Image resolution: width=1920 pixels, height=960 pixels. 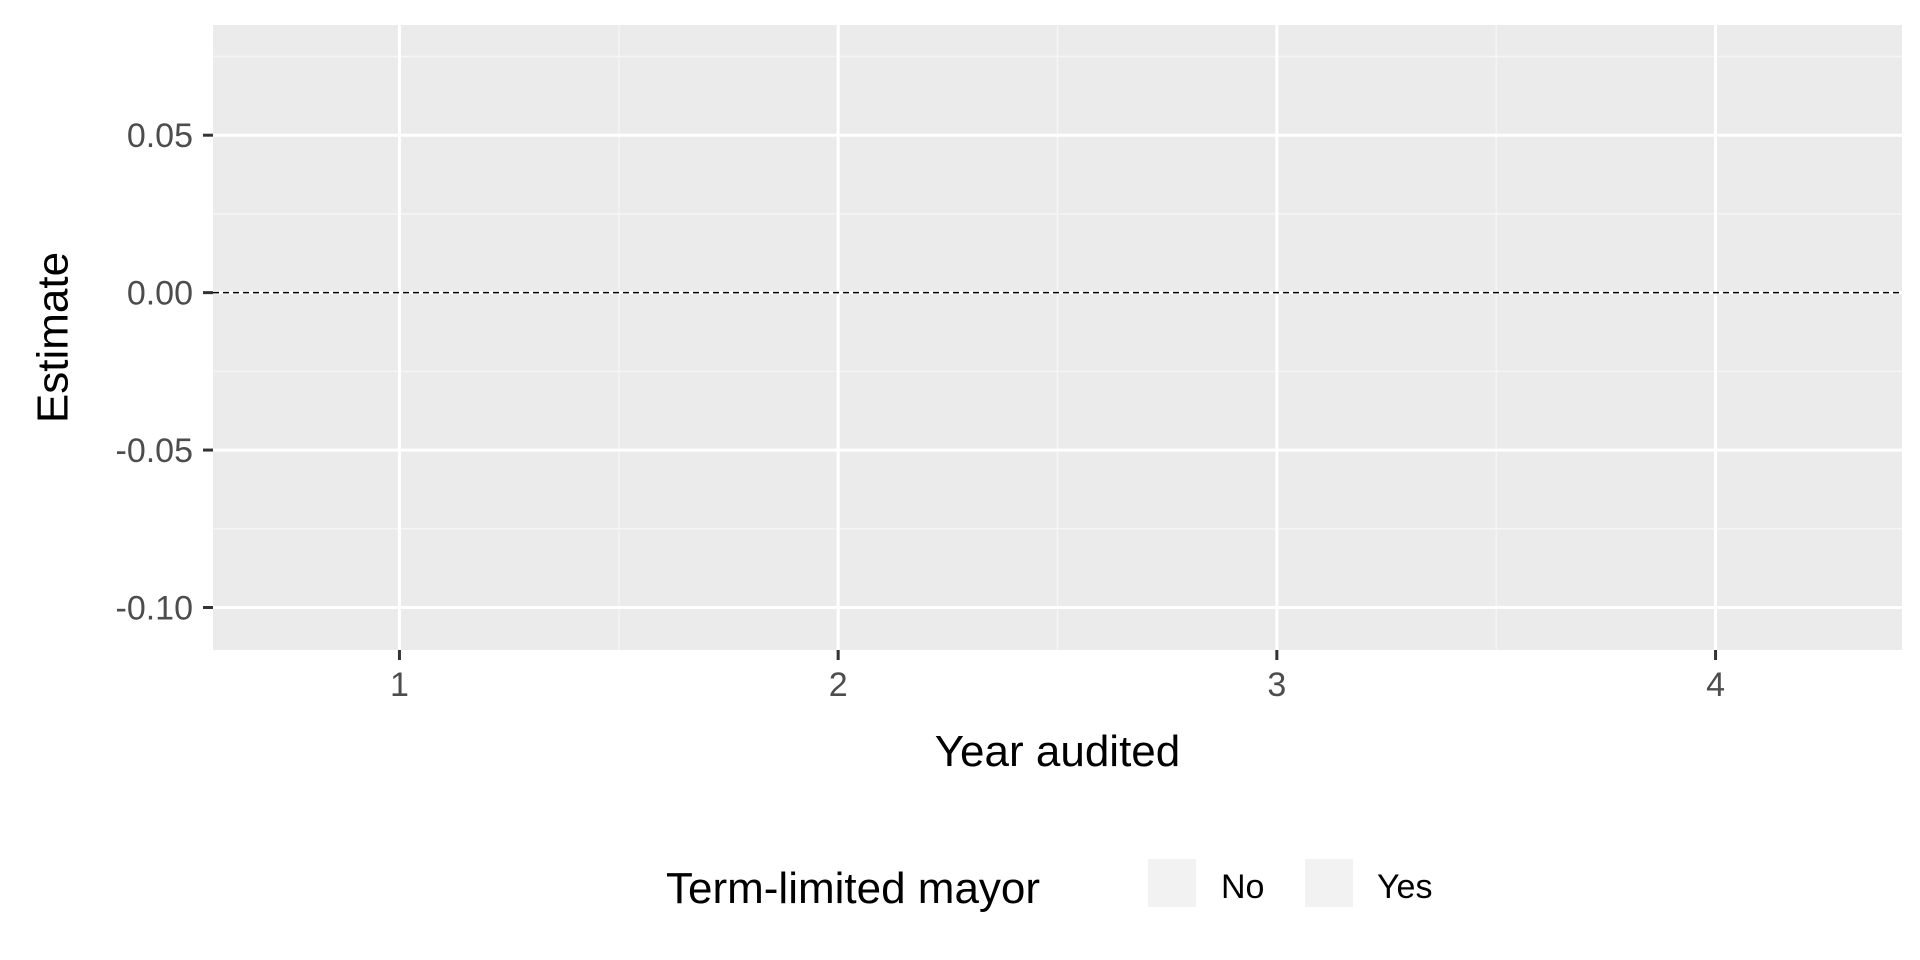 What do you see at coordinates (1057, 751) in the screenshot?
I see `x-axis-title: Year audited` at bounding box center [1057, 751].